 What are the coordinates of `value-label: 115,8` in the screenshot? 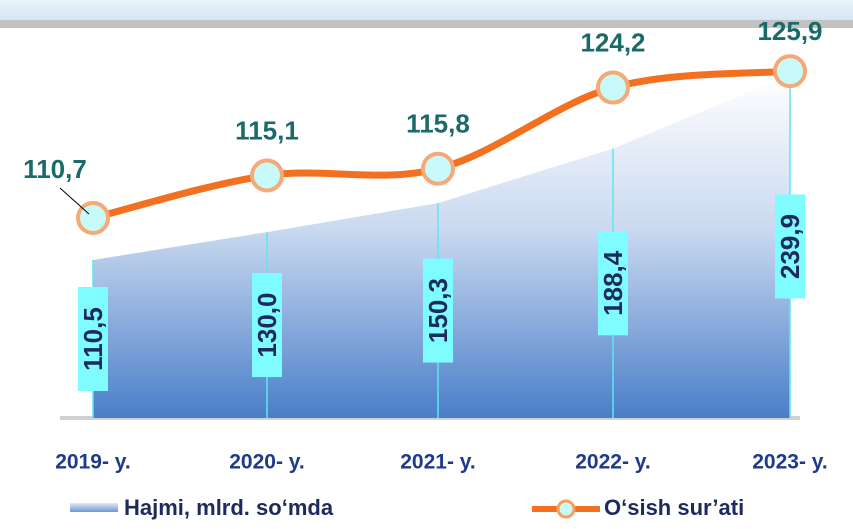 It's located at (438, 124).